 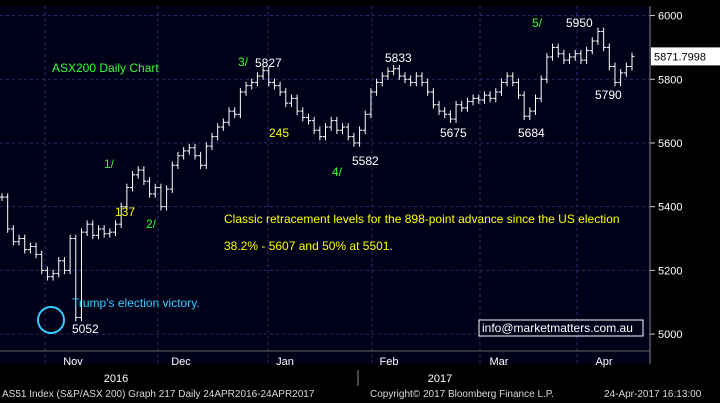 What do you see at coordinates (136, 303) in the screenshot?
I see `election-note-label: Trump's election victory.` at bounding box center [136, 303].